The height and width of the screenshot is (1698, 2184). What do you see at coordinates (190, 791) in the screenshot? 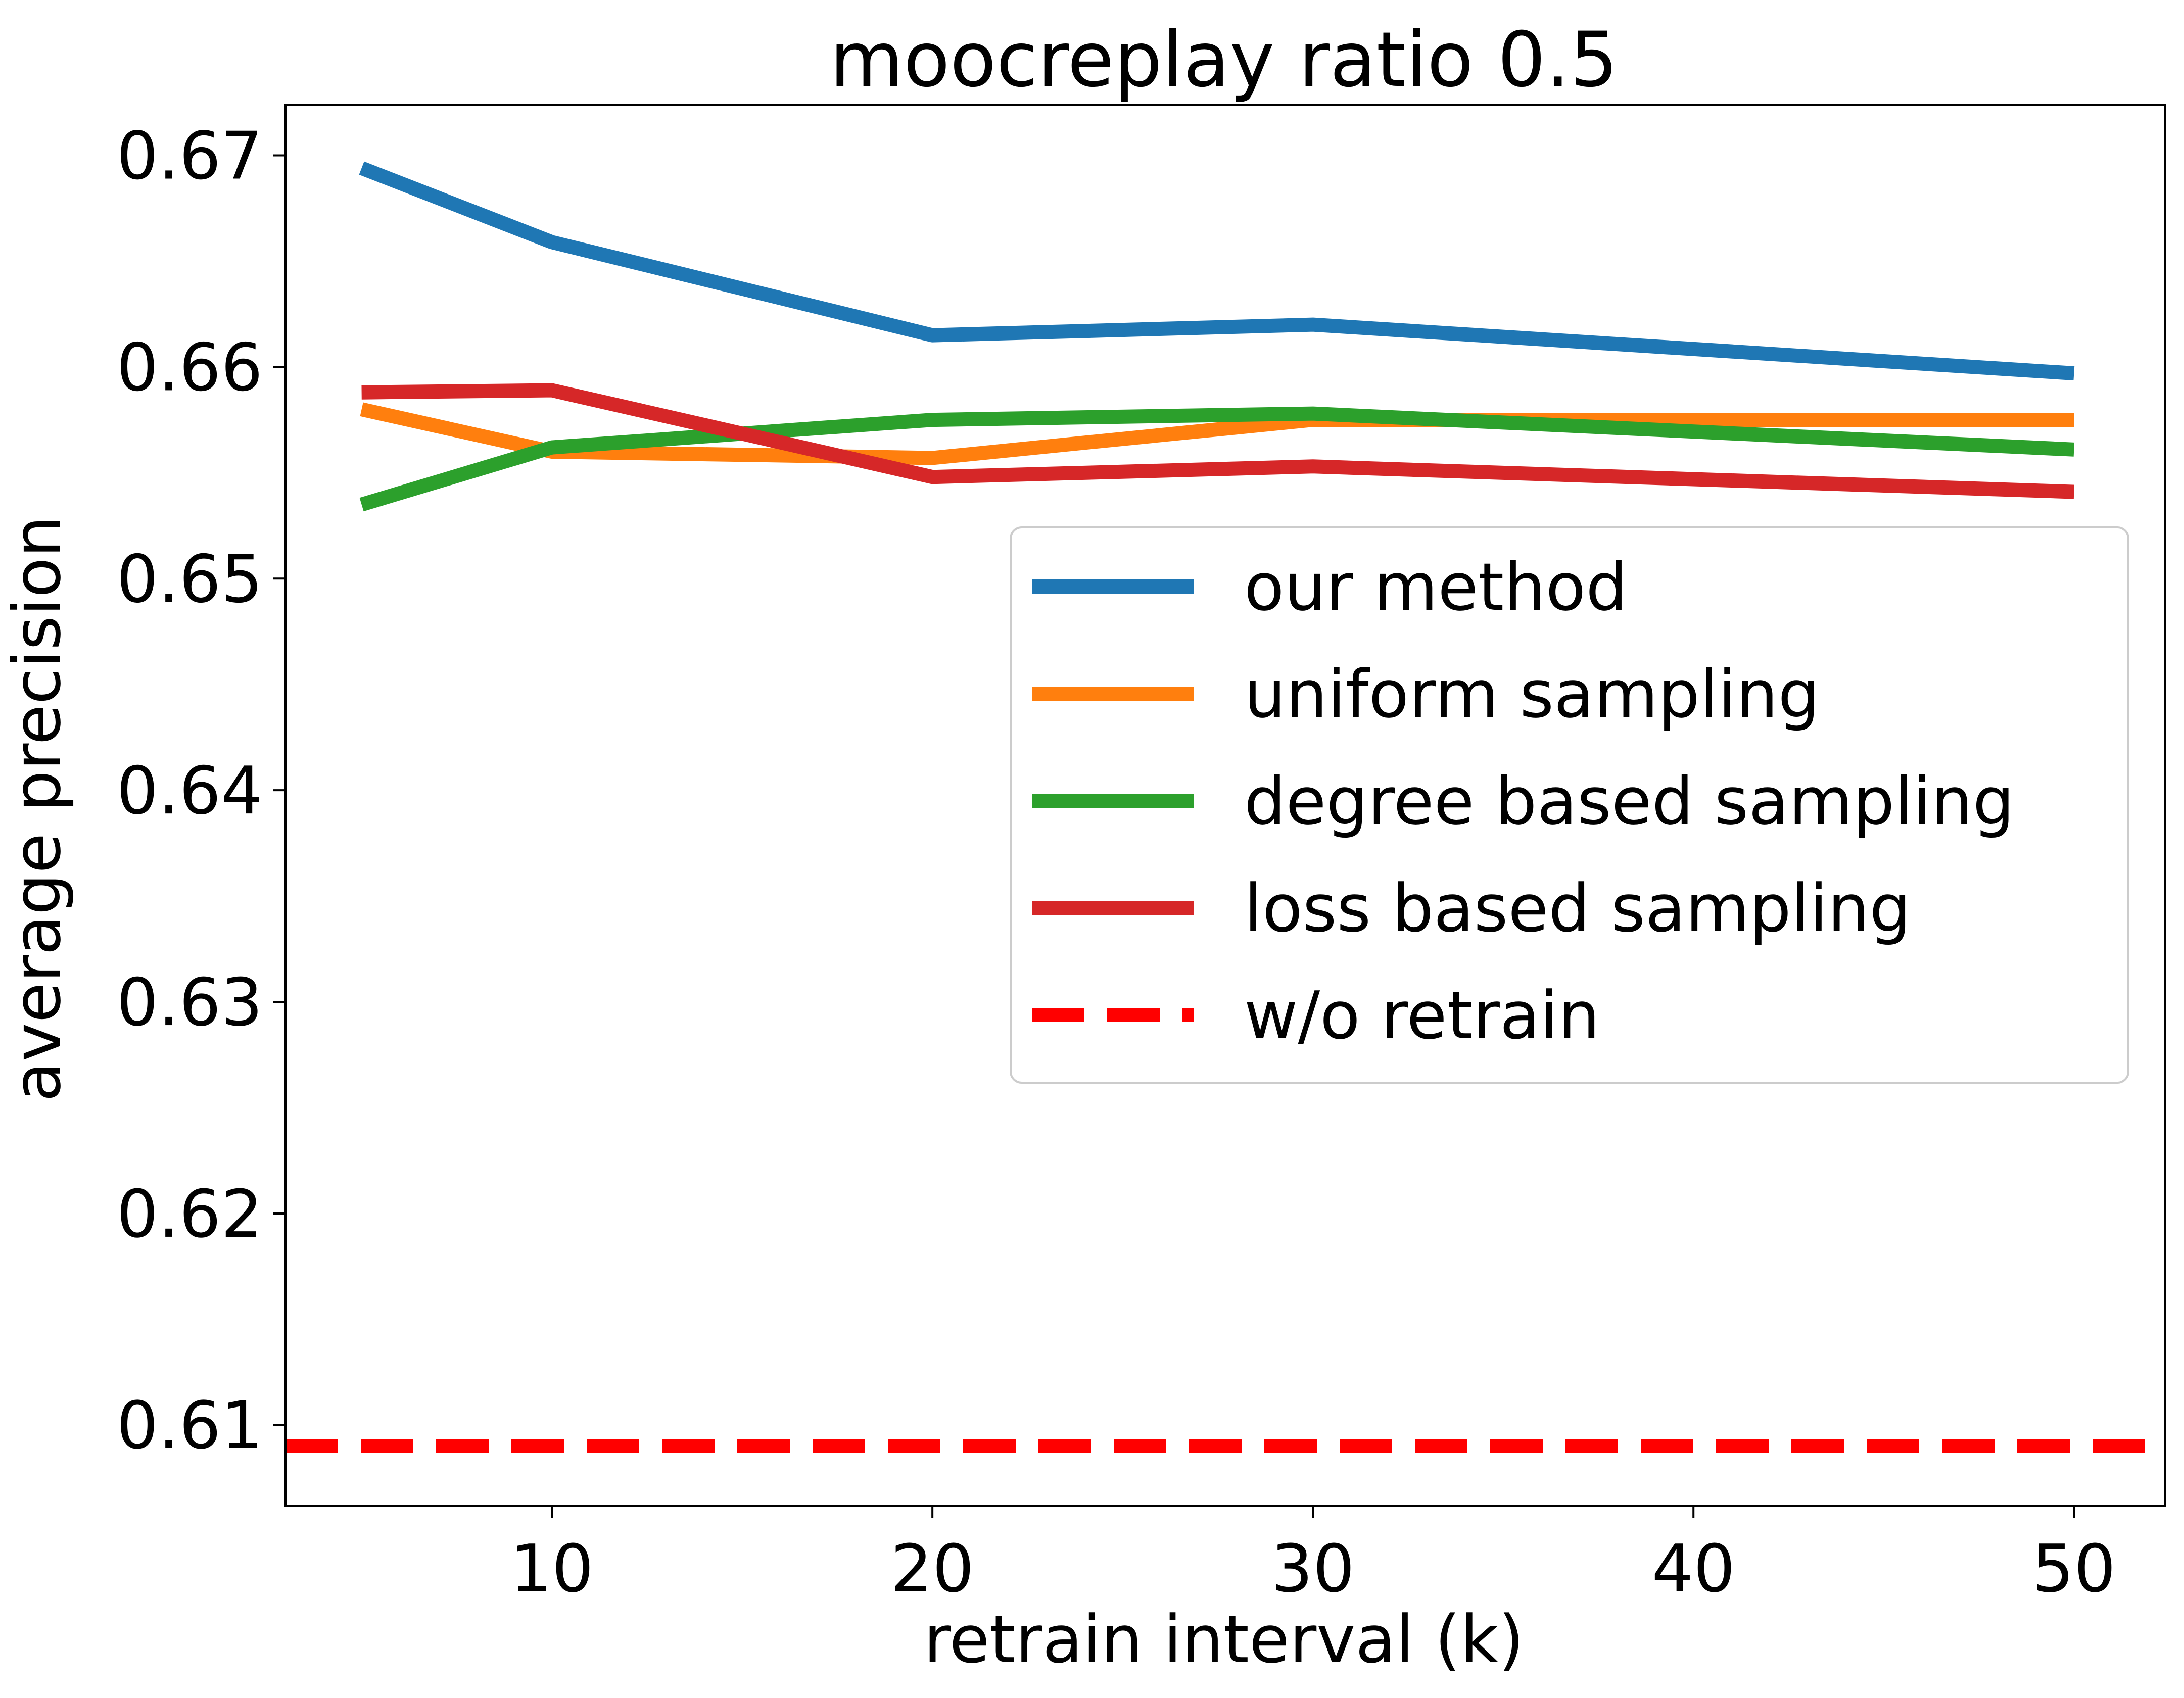
I see `y-tick-label: 0.64` at bounding box center [190, 791].